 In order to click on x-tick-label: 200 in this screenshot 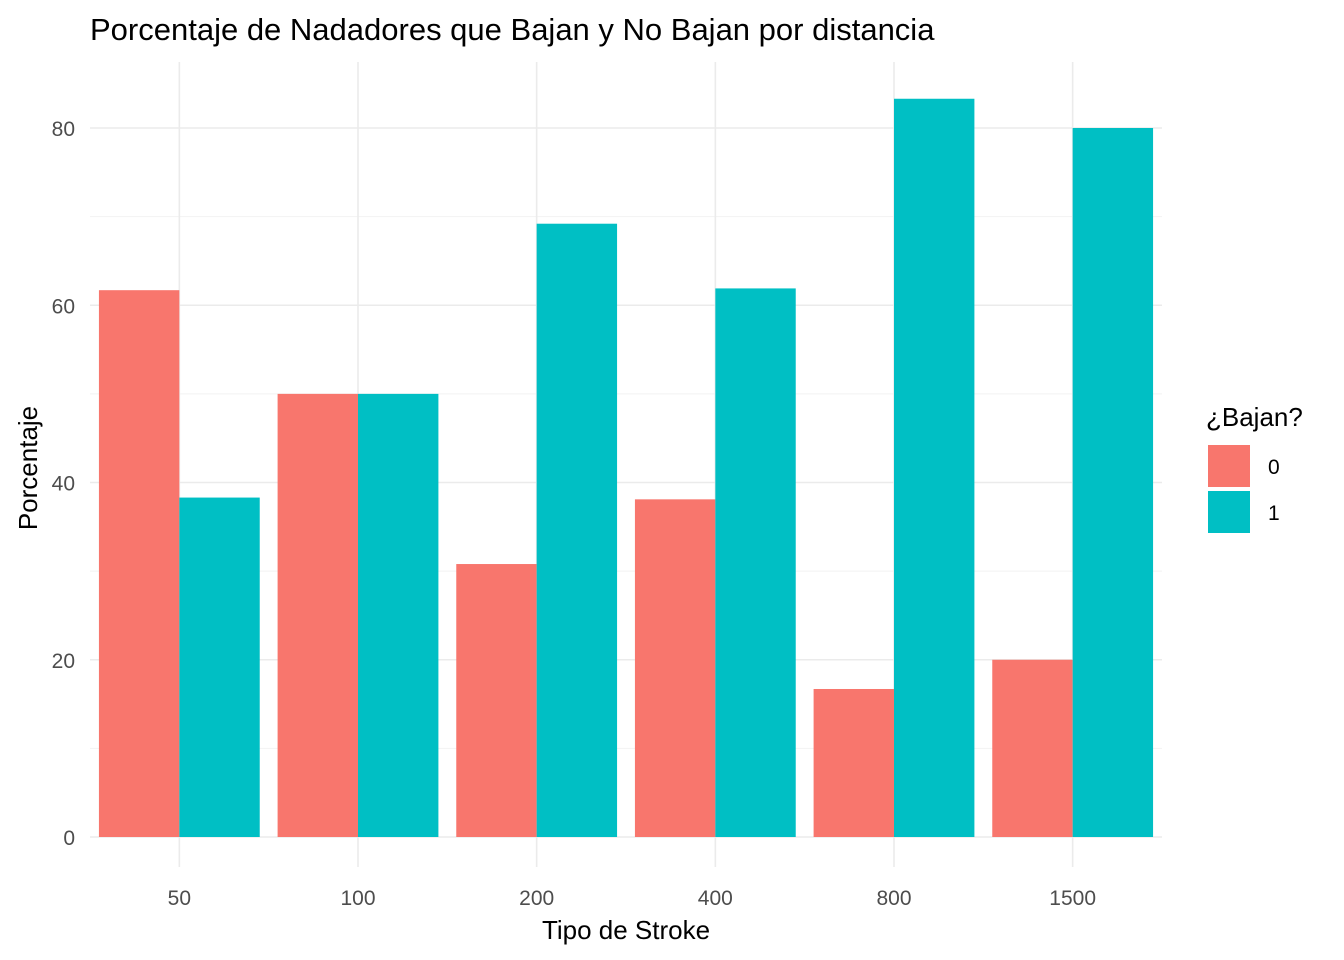, I will do `click(536, 898)`.